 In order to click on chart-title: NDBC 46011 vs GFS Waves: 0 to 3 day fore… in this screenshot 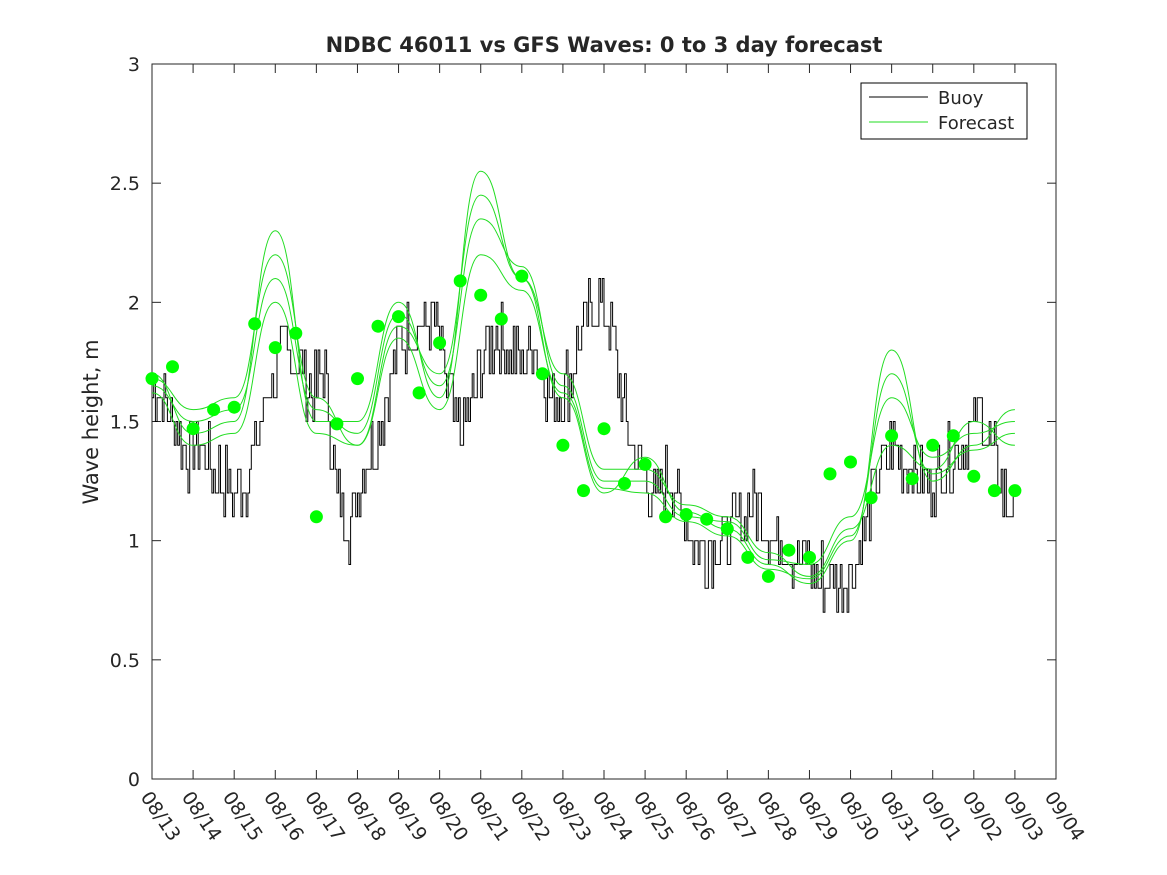, I will do `click(604, 45)`.